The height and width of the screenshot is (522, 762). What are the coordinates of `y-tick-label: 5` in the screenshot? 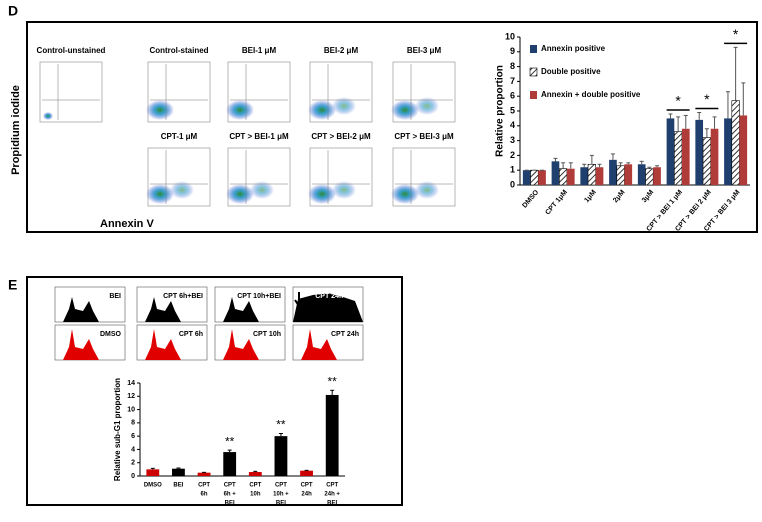 It's located at (512, 110).